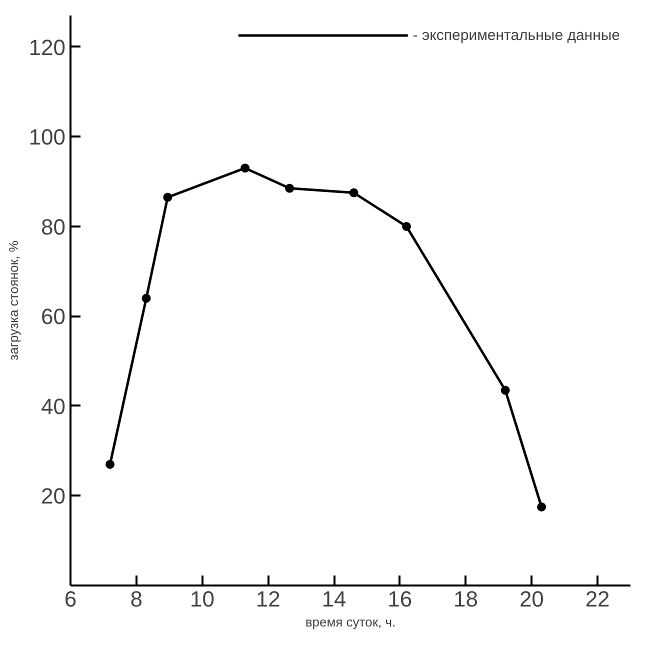  What do you see at coordinates (47, 47) in the screenshot?
I see `y-tick-label: 120` at bounding box center [47, 47].